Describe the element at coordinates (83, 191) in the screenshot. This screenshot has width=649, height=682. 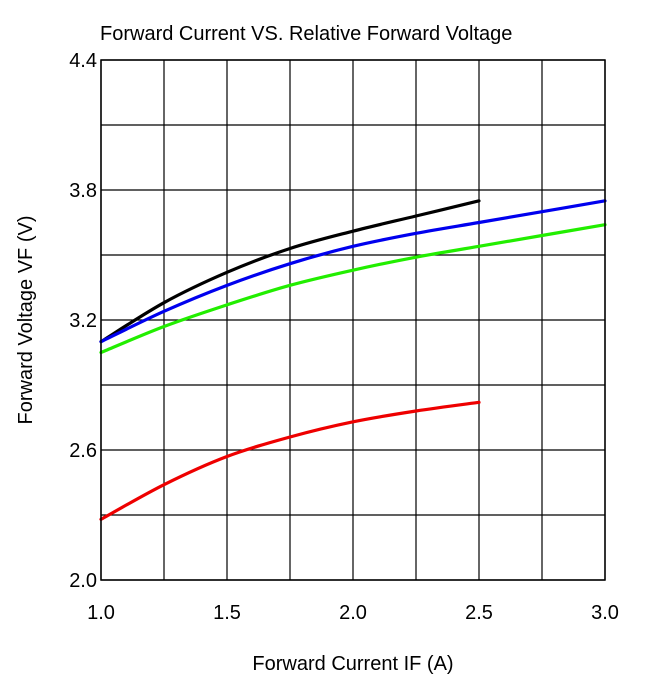
I see `y-tick-label: 3.8` at that location.